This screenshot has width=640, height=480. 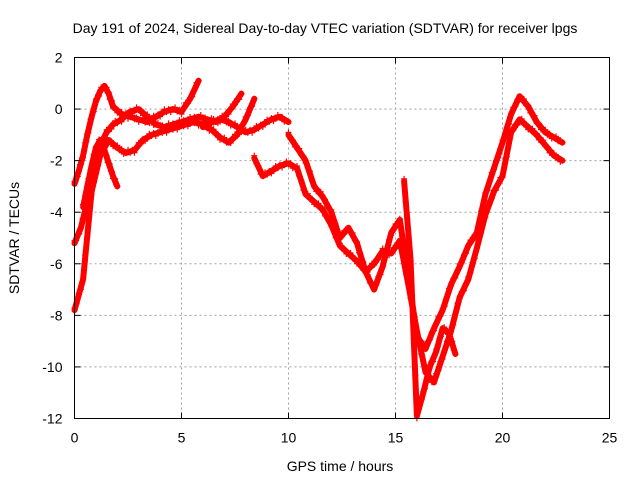 I want to click on x-tick-label: 0, so click(x=75, y=438).